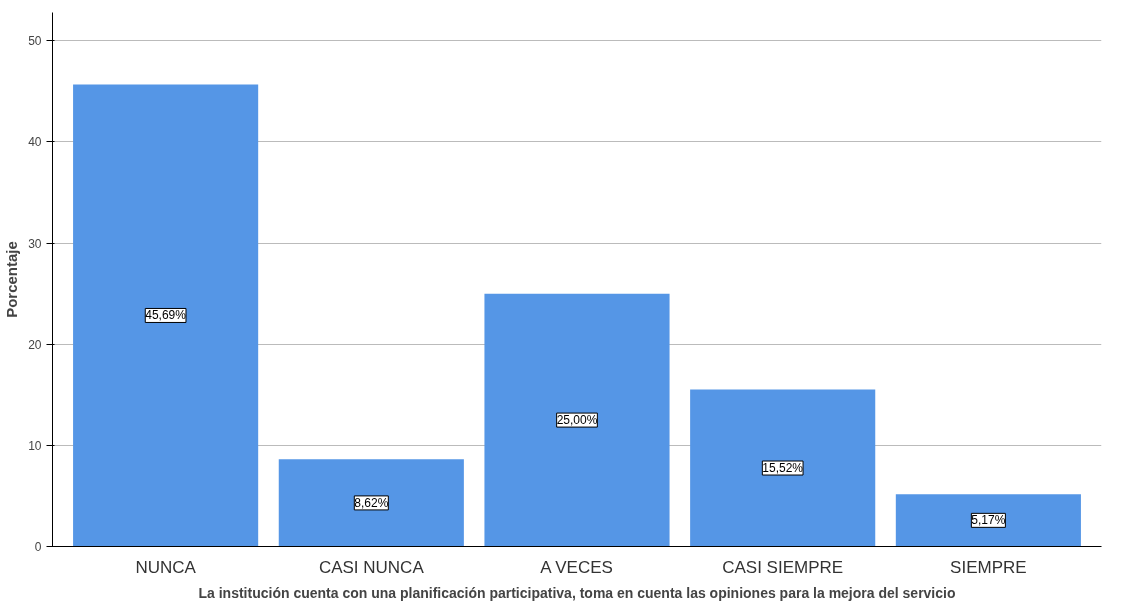 The width and height of the screenshot is (1121, 603). What do you see at coordinates (166, 567) in the screenshot?
I see `x-tick-label: NUNCA` at bounding box center [166, 567].